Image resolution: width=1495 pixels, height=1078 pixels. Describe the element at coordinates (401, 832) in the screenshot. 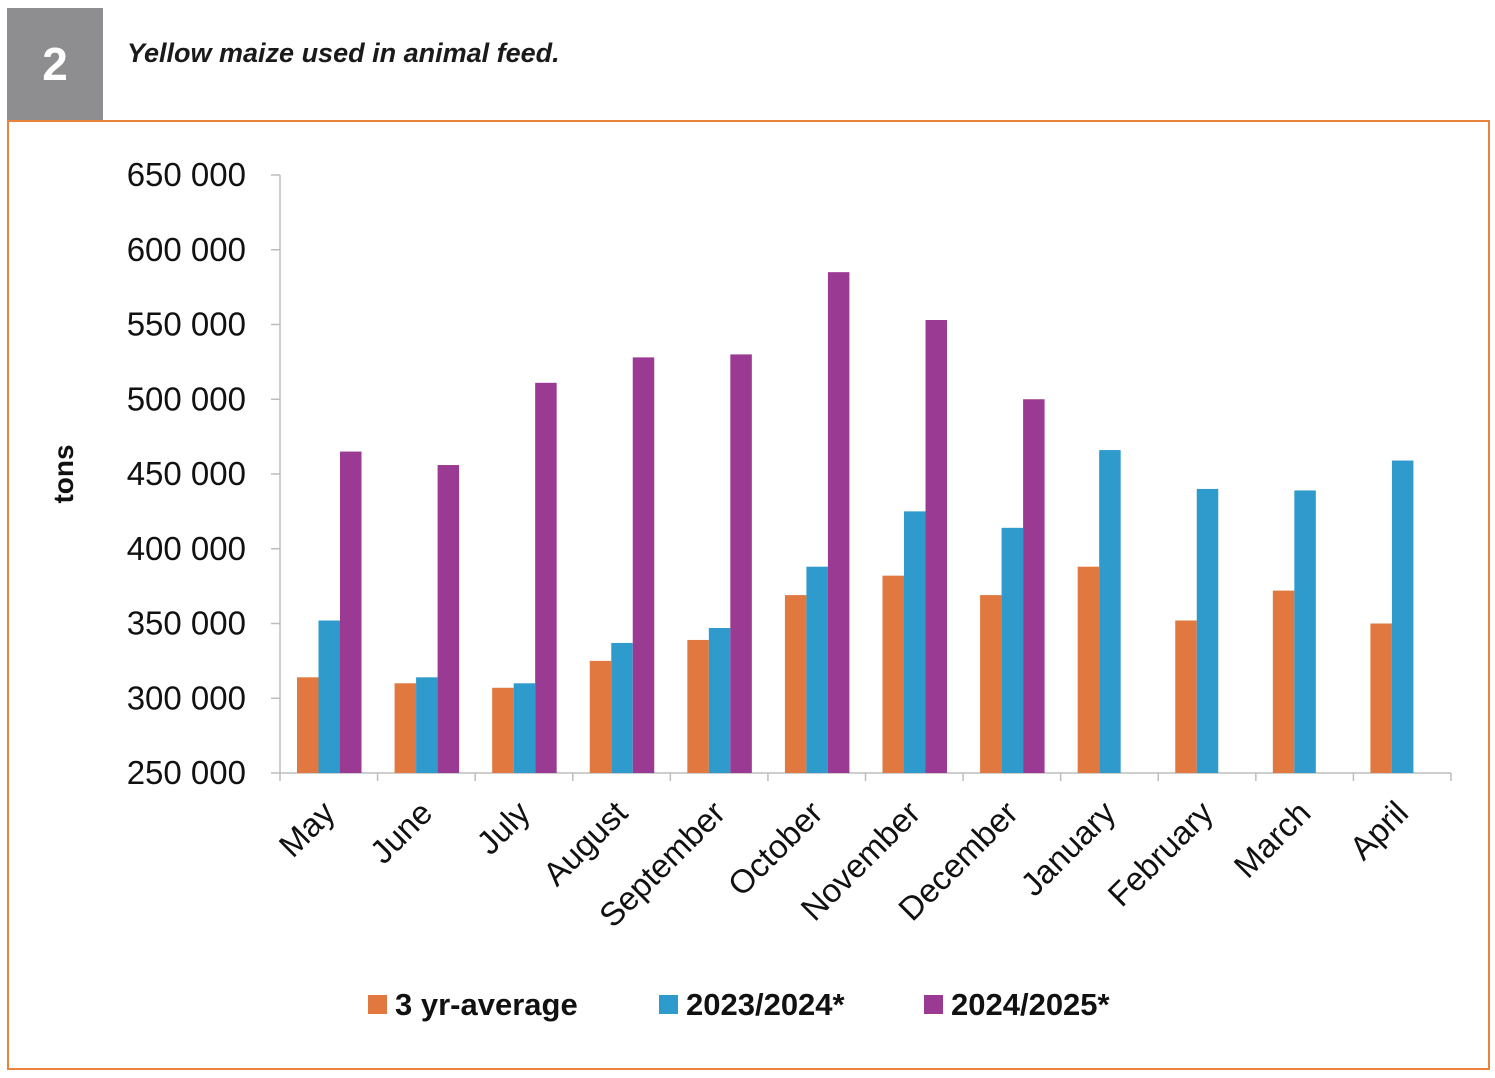

I see `x-tick-label: June` at that location.